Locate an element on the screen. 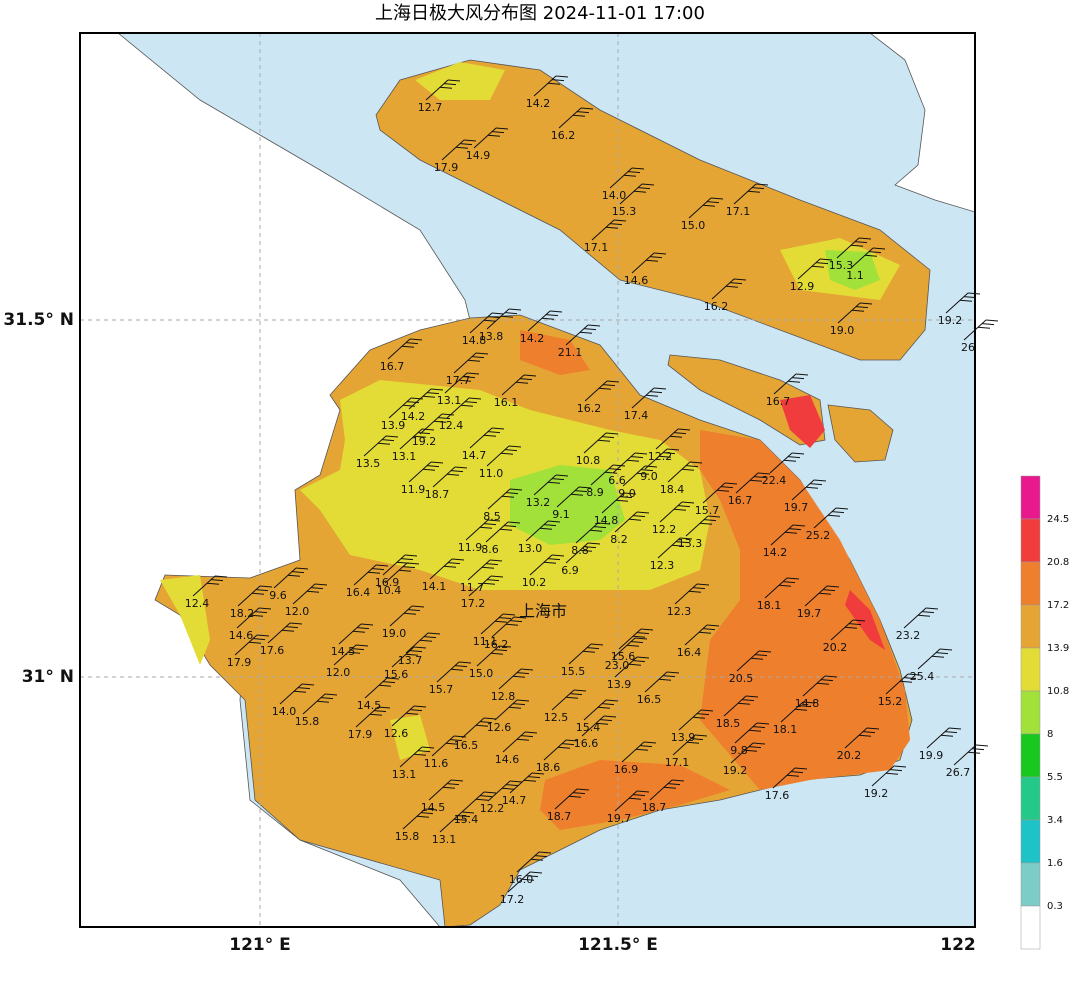  station-value: 18.7 is located at coordinates (559, 816).